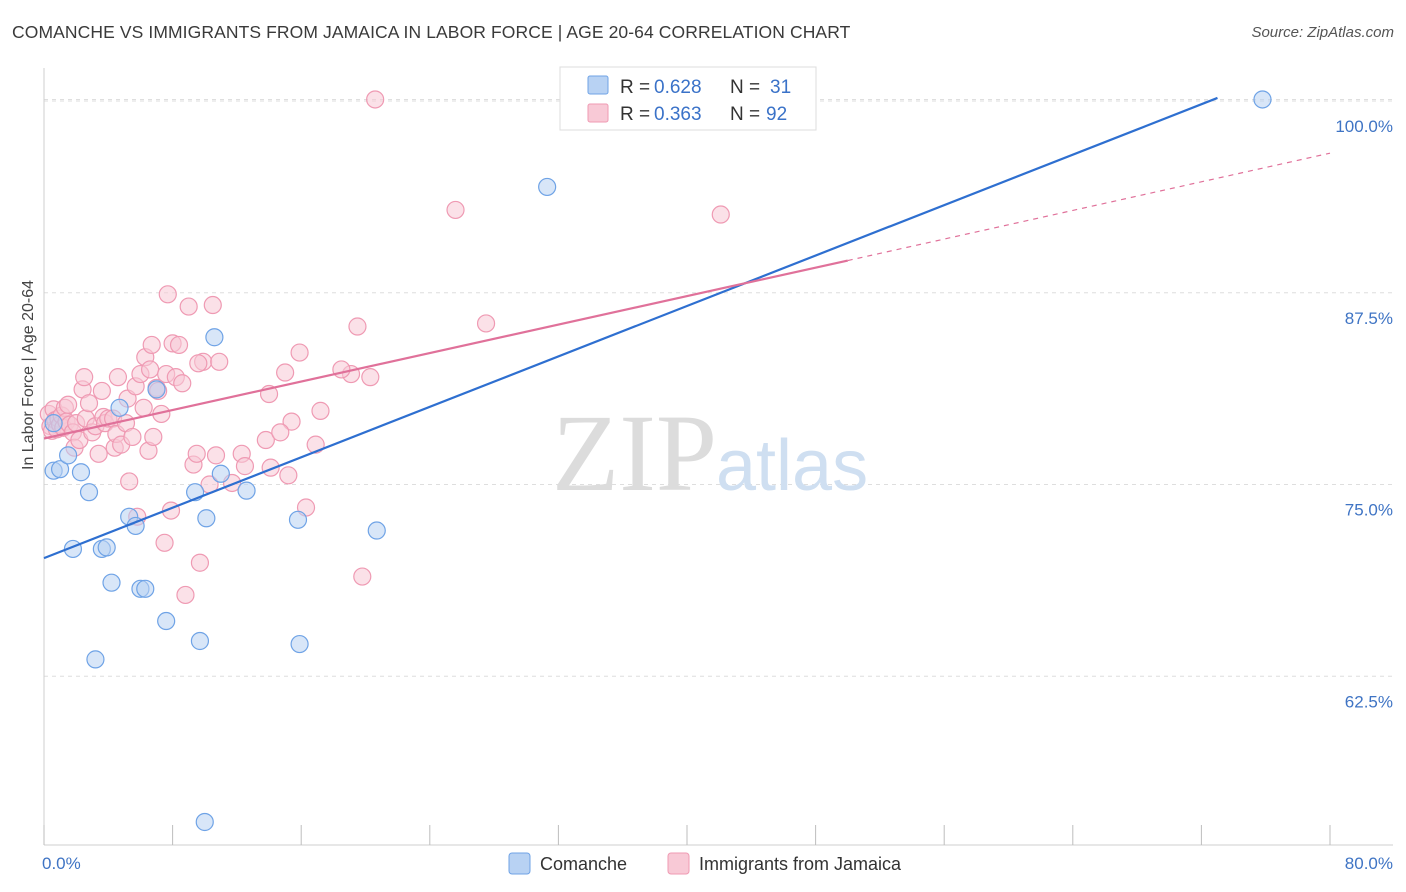 The height and width of the screenshot is (892, 1406). What do you see at coordinates (1369, 318) in the screenshot?
I see `y-tick-label: 87.5%` at bounding box center [1369, 318].